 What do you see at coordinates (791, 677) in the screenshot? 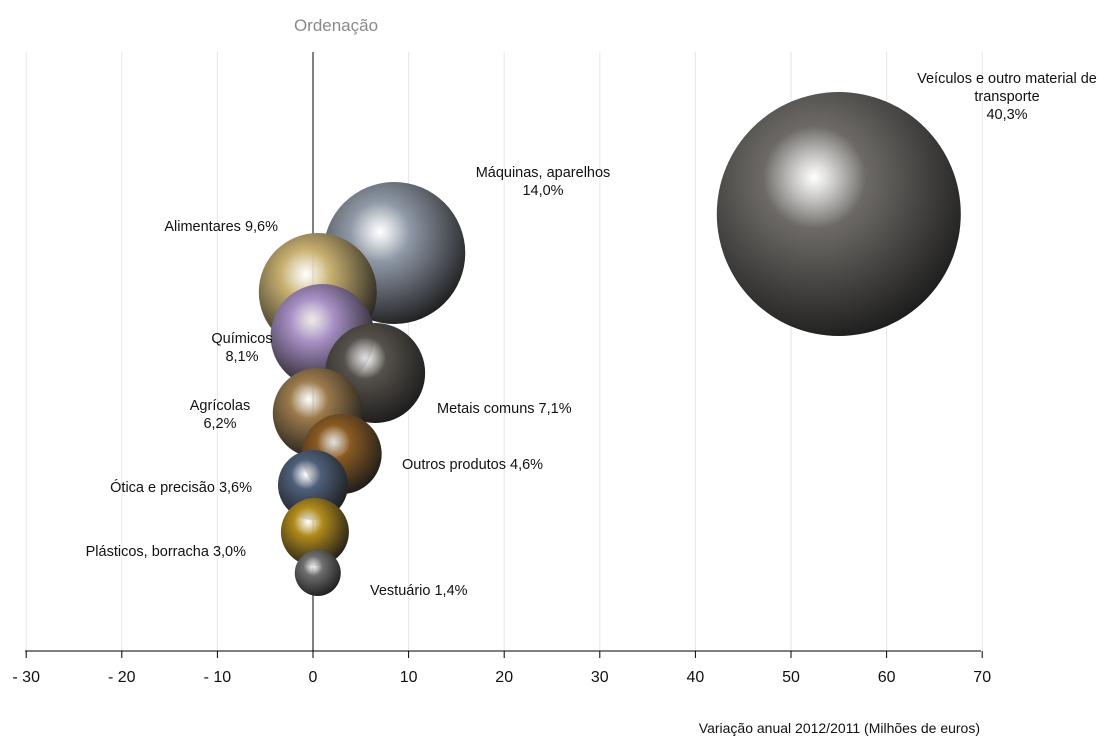
I see `x-tick-label: 50` at bounding box center [791, 677].